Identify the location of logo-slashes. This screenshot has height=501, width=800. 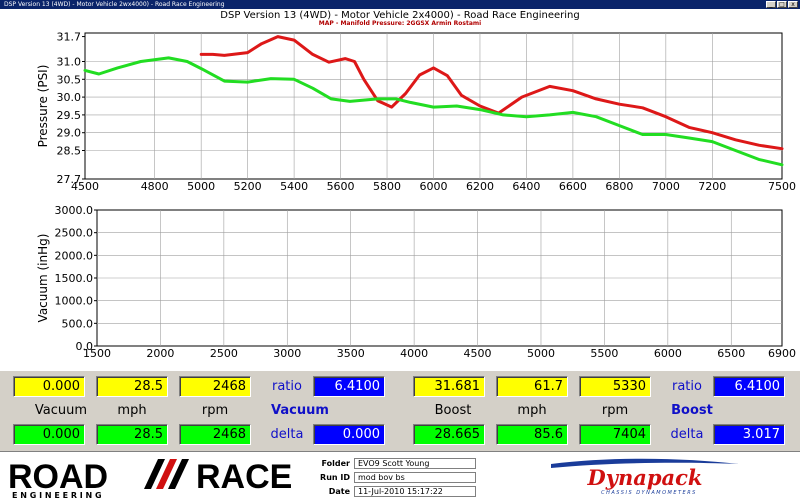
(166, 474).